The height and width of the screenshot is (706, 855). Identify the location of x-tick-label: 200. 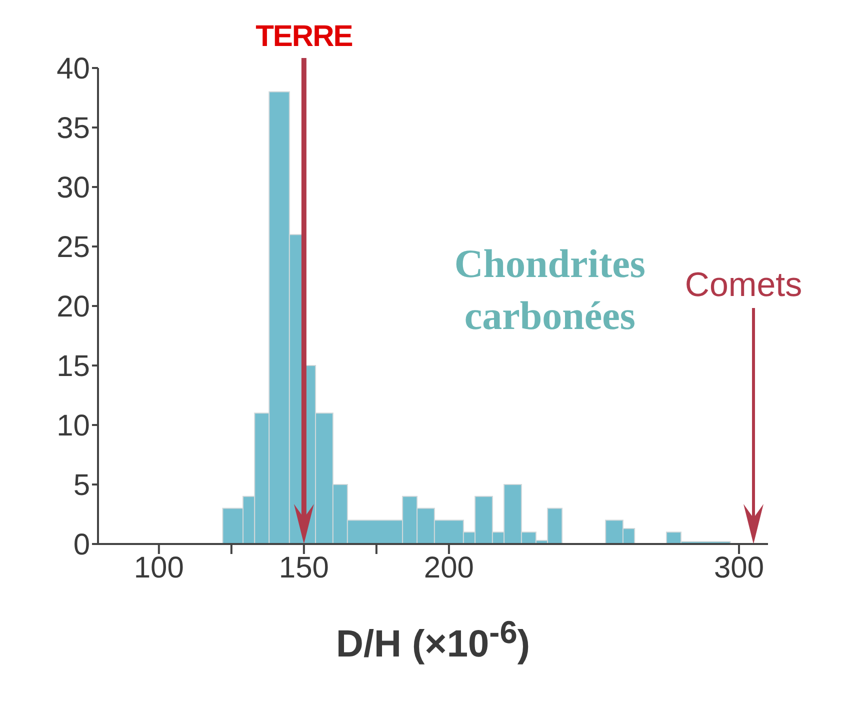
(449, 567).